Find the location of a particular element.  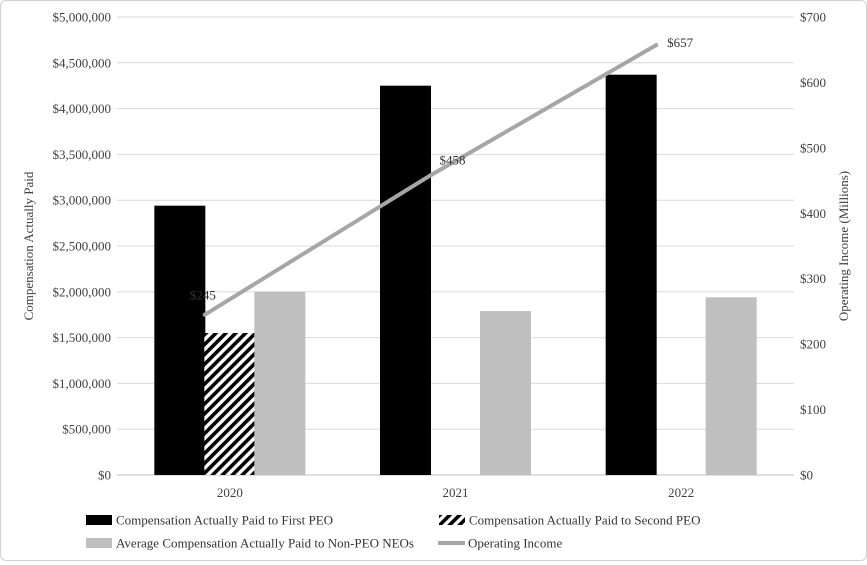

y-axis-title: Compensation Actually Paid is located at coordinates (28, 245).